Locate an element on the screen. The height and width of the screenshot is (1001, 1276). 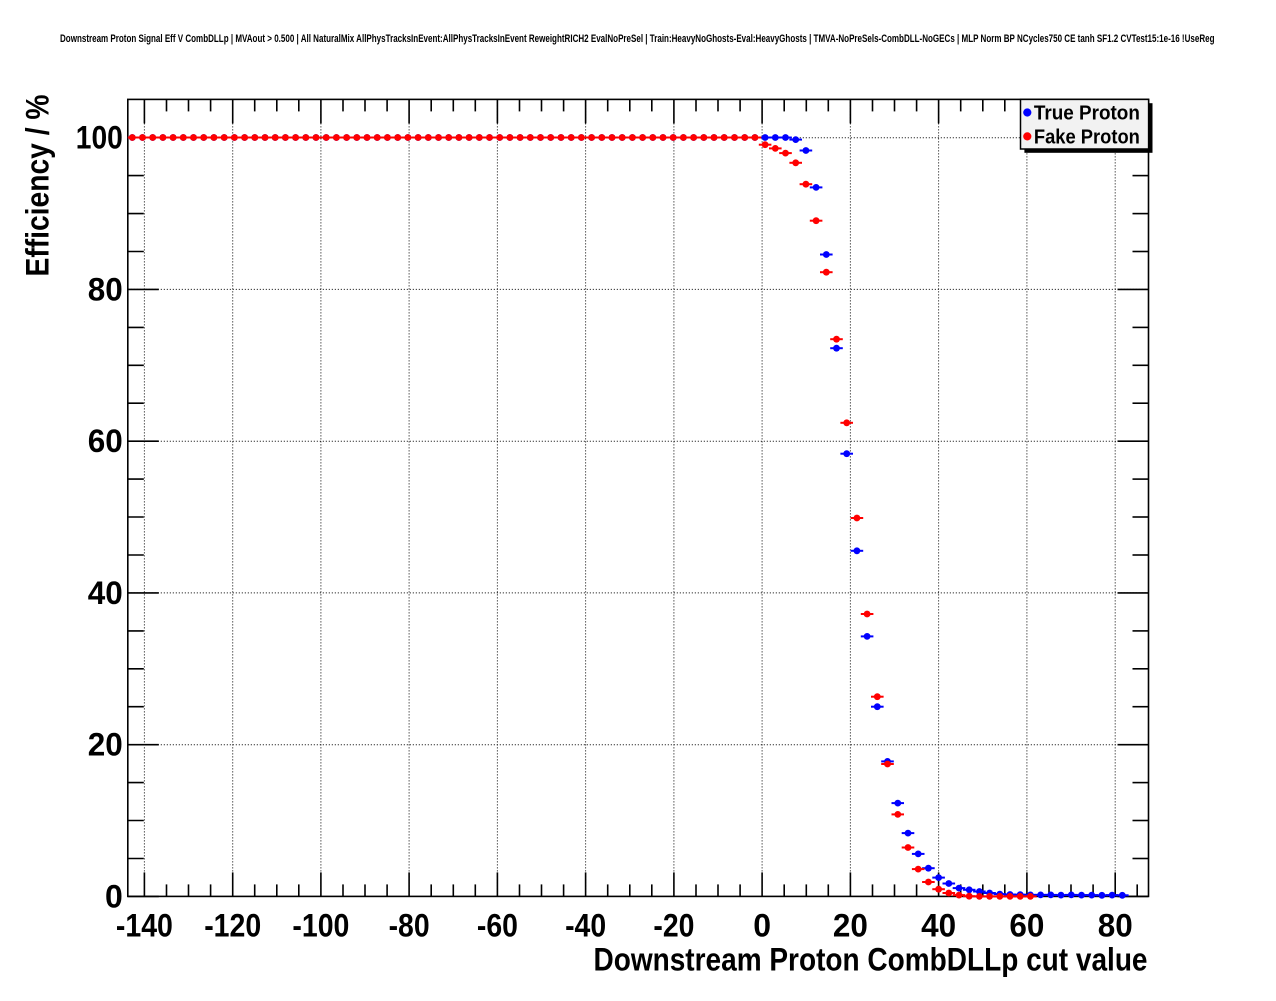
svg-text: -100 is located at coordinates (320, 926).